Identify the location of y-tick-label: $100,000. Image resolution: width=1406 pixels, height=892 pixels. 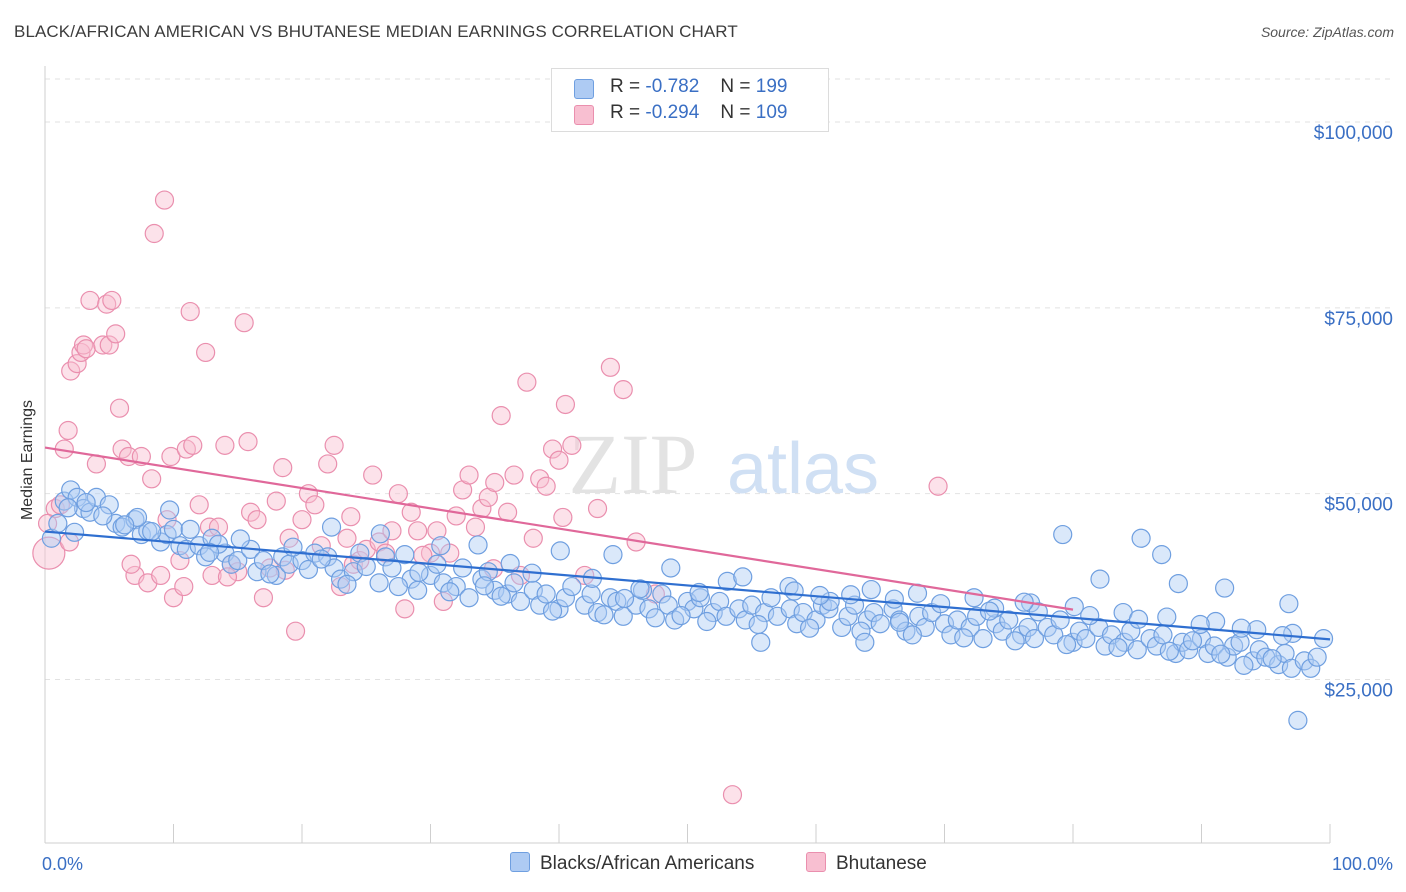
(1353, 133).